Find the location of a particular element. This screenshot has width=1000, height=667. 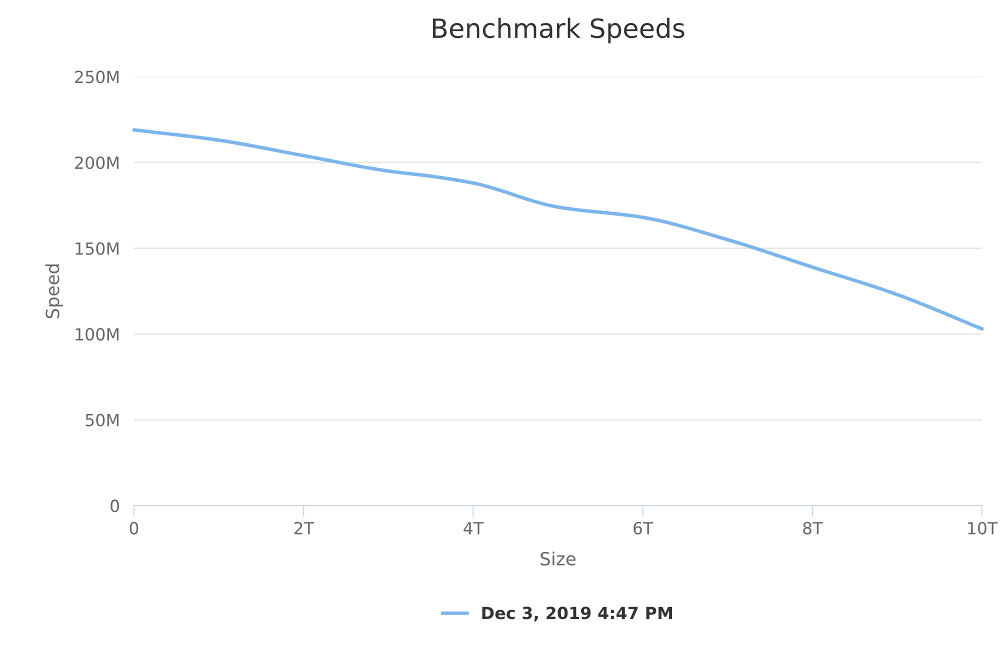

y-tick-label: 250M is located at coordinates (96, 77).